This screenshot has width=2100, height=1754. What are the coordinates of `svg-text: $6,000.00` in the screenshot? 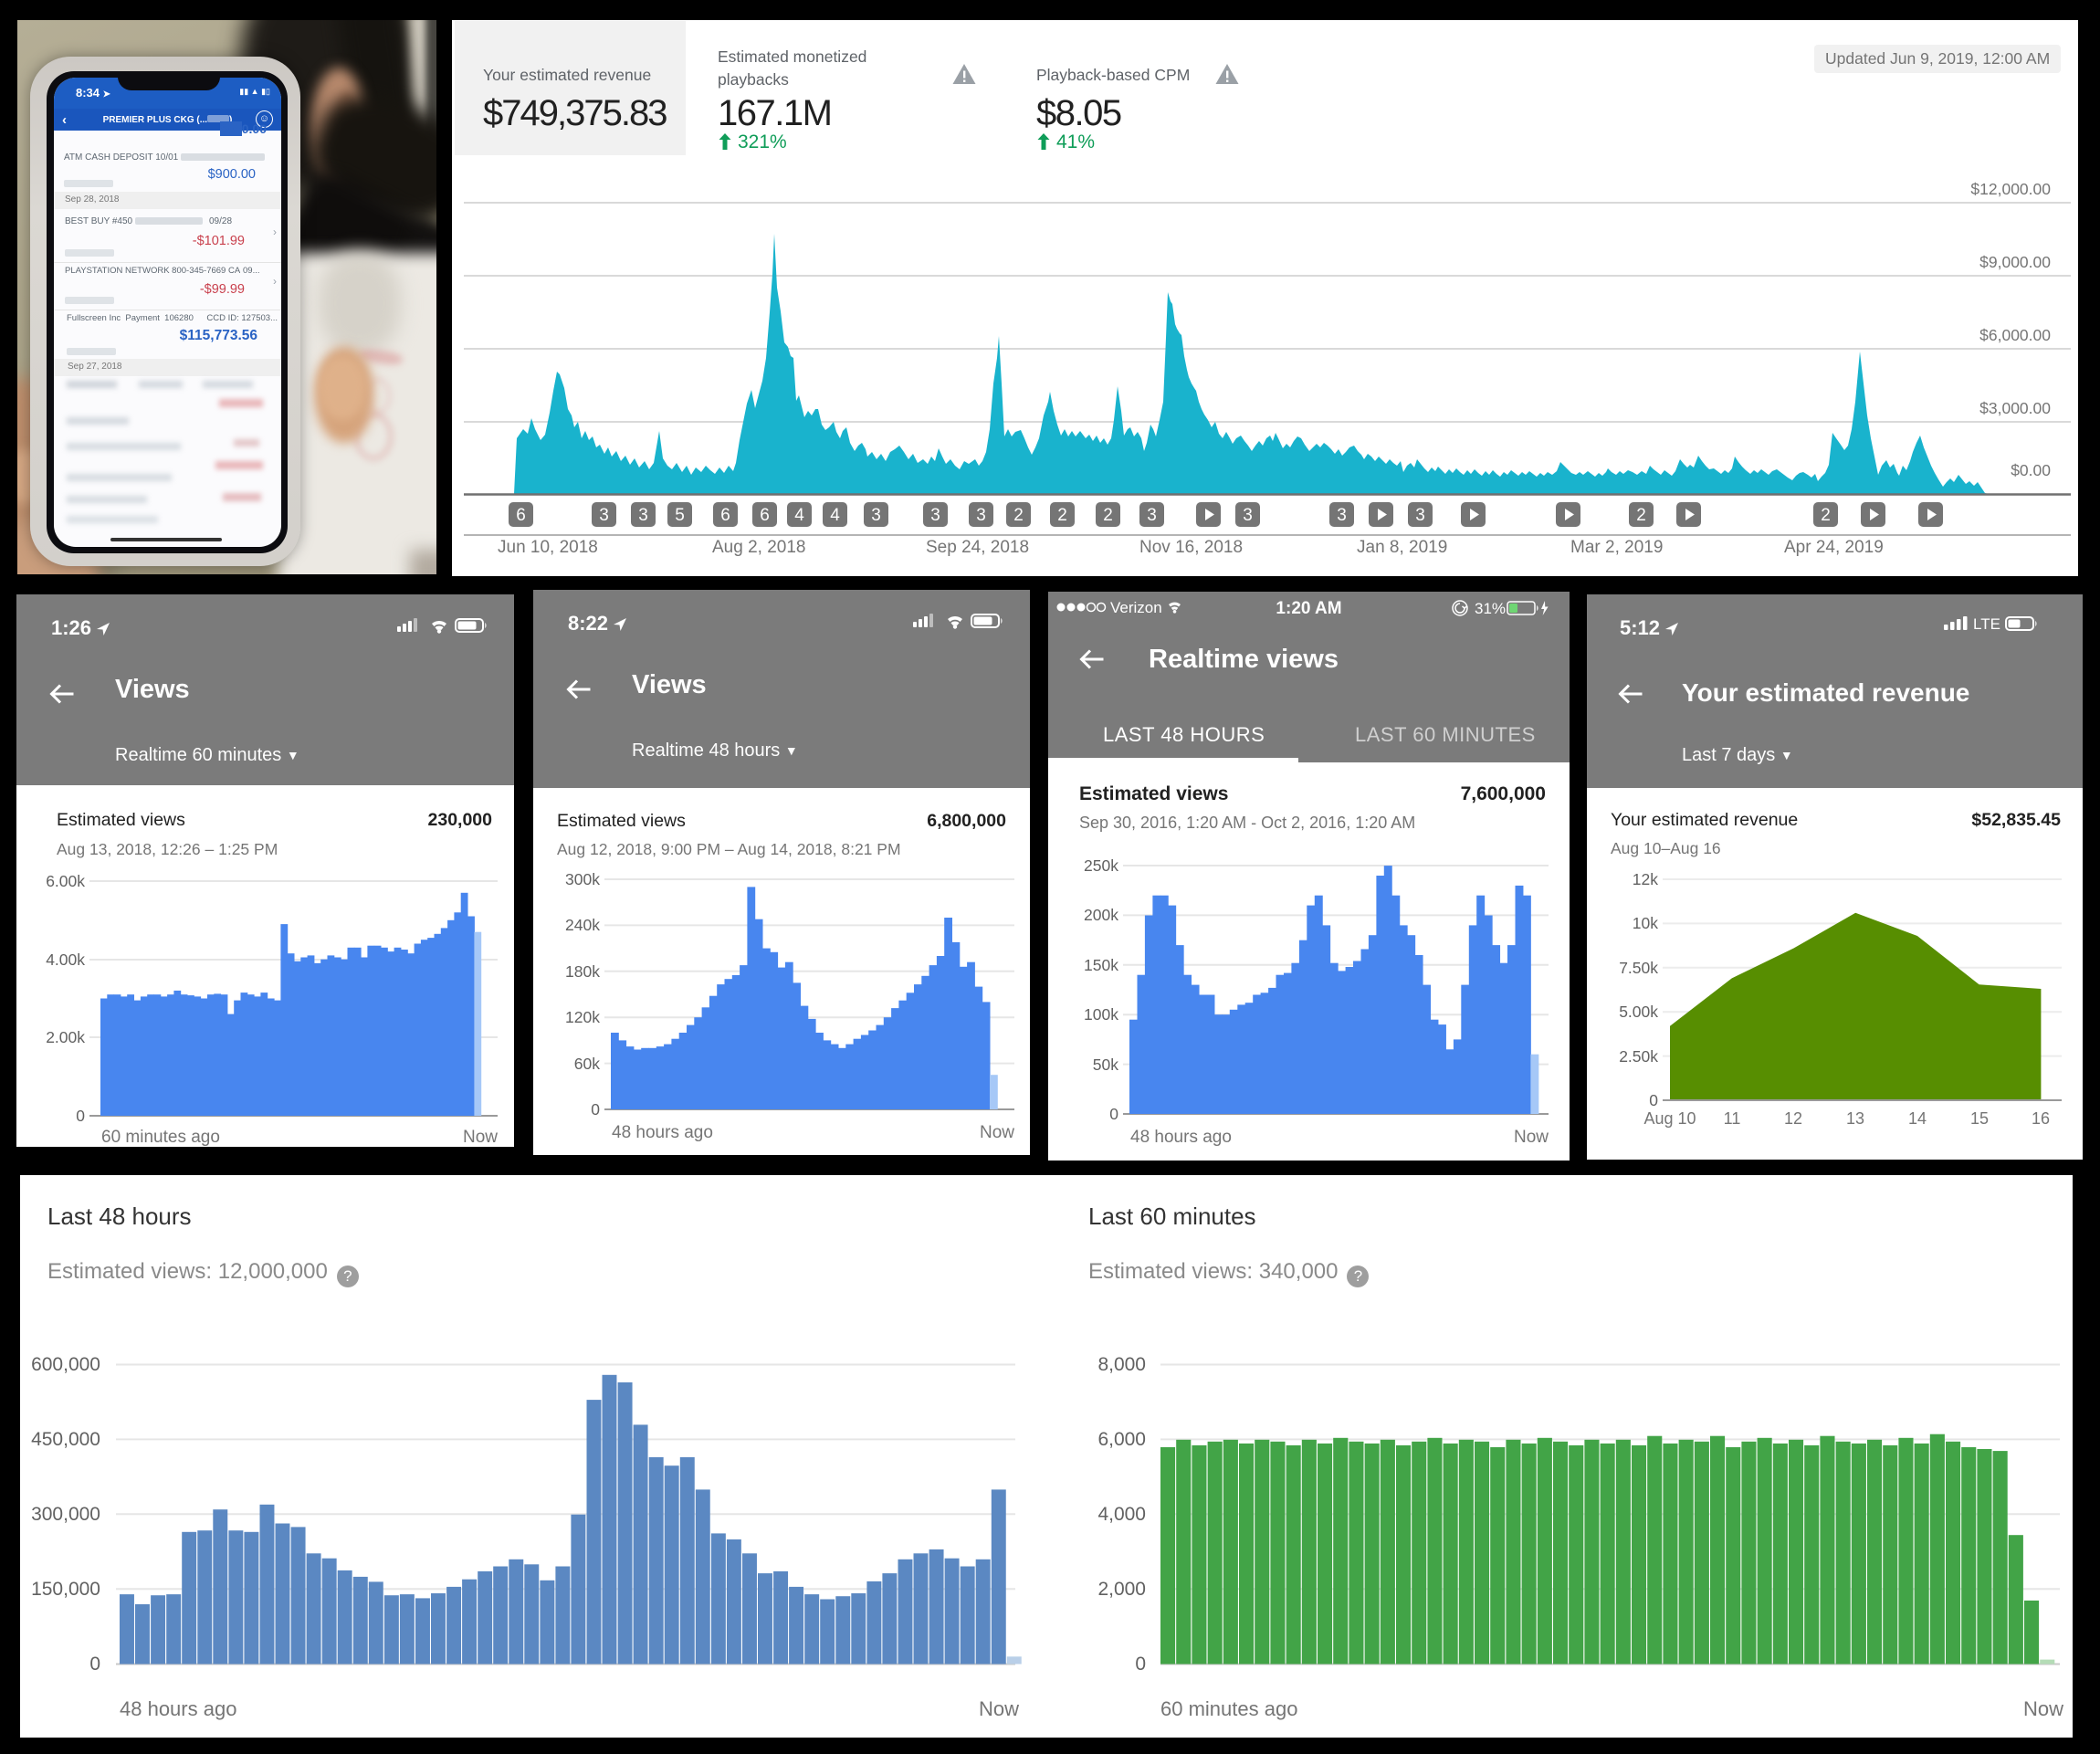 It's located at (2015, 335).